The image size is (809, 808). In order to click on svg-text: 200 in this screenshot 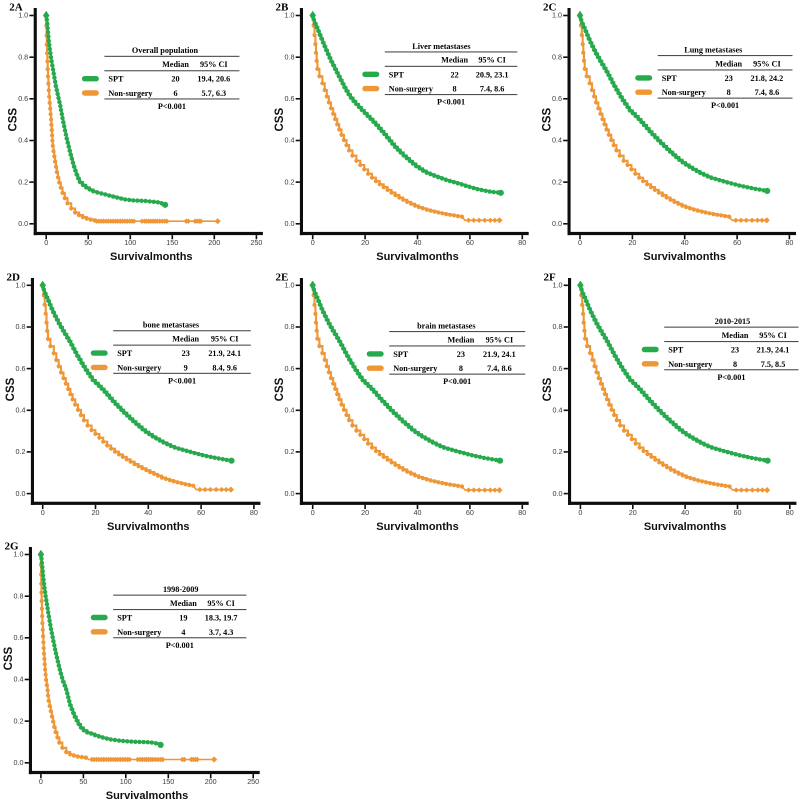, I will do `click(211, 781)`.